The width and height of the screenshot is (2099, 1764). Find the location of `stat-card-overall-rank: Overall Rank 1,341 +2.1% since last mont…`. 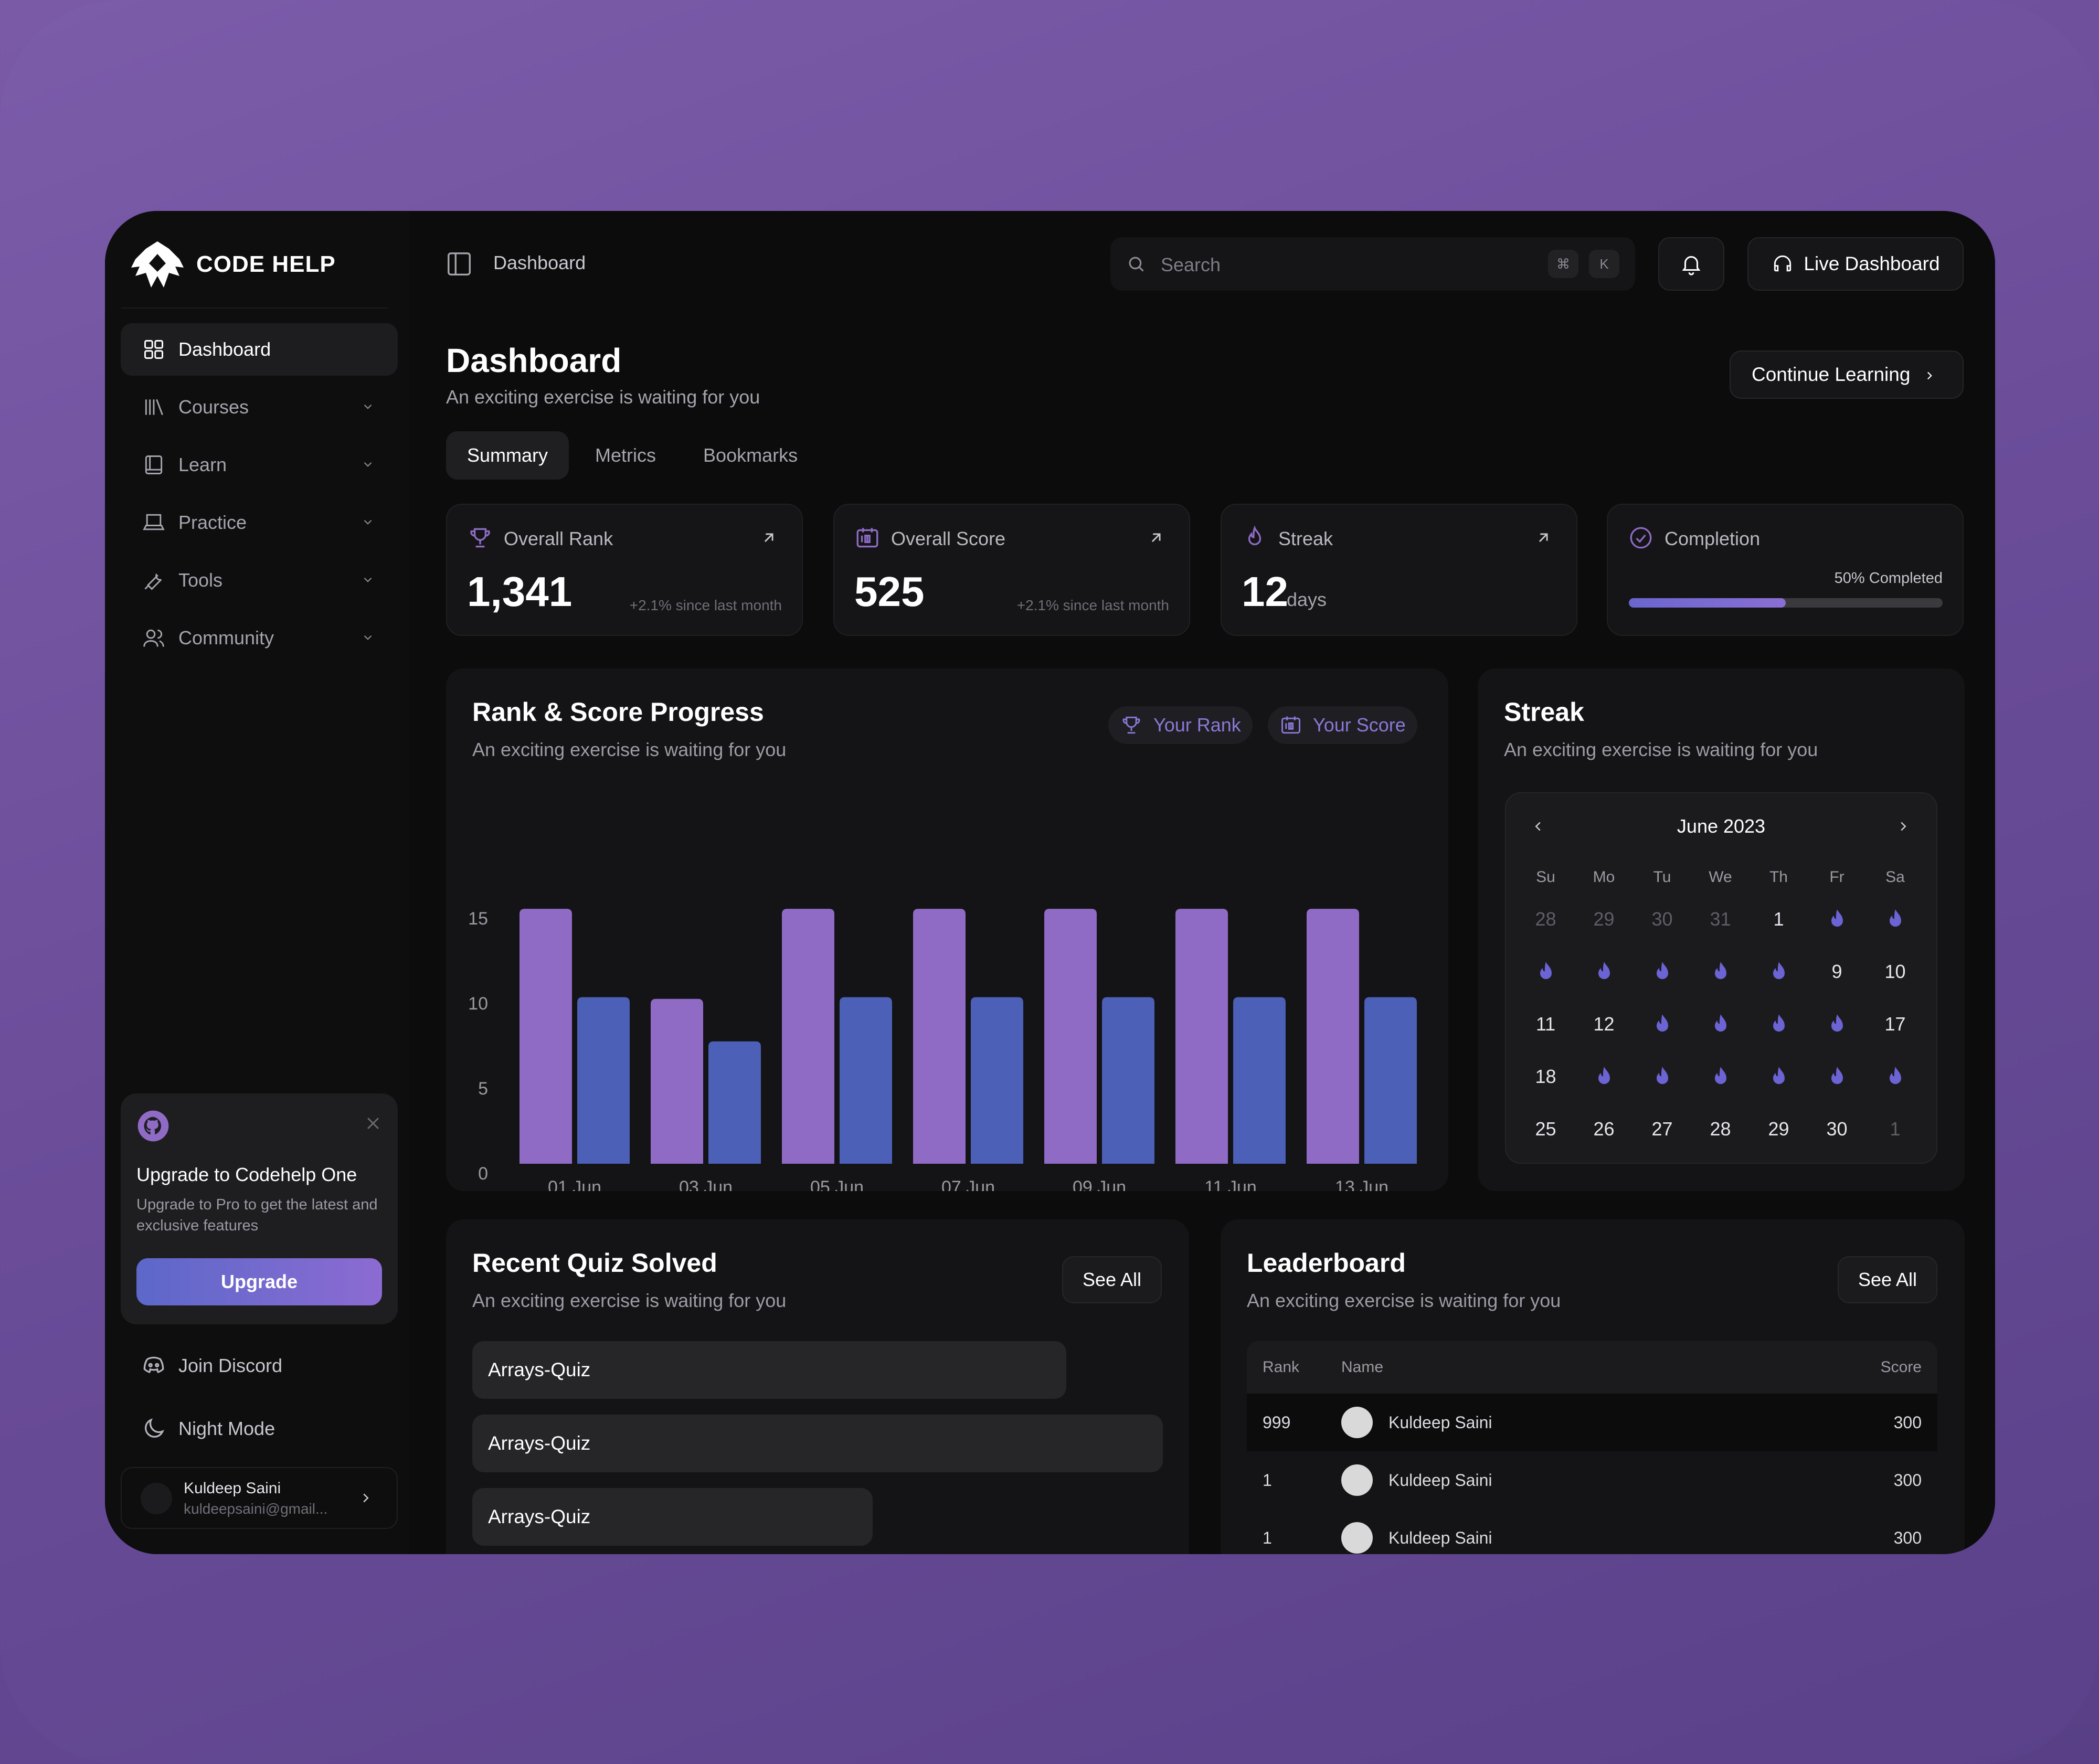

stat-card-overall-rank: Overall Rank 1,341 +2.1% since last mont… is located at coordinates (625, 570).